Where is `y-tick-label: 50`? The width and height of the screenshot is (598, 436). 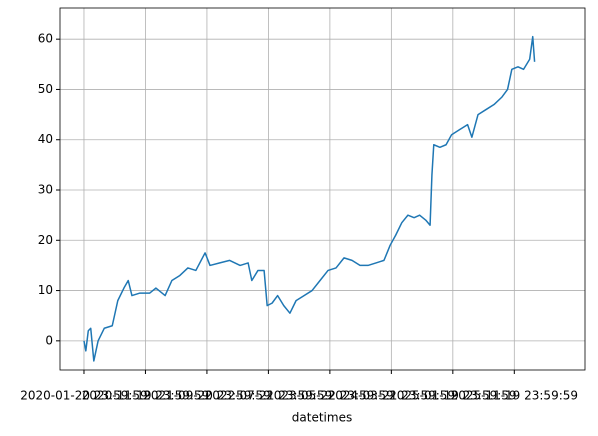
y-tick-label: 50 is located at coordinates (45, 89).